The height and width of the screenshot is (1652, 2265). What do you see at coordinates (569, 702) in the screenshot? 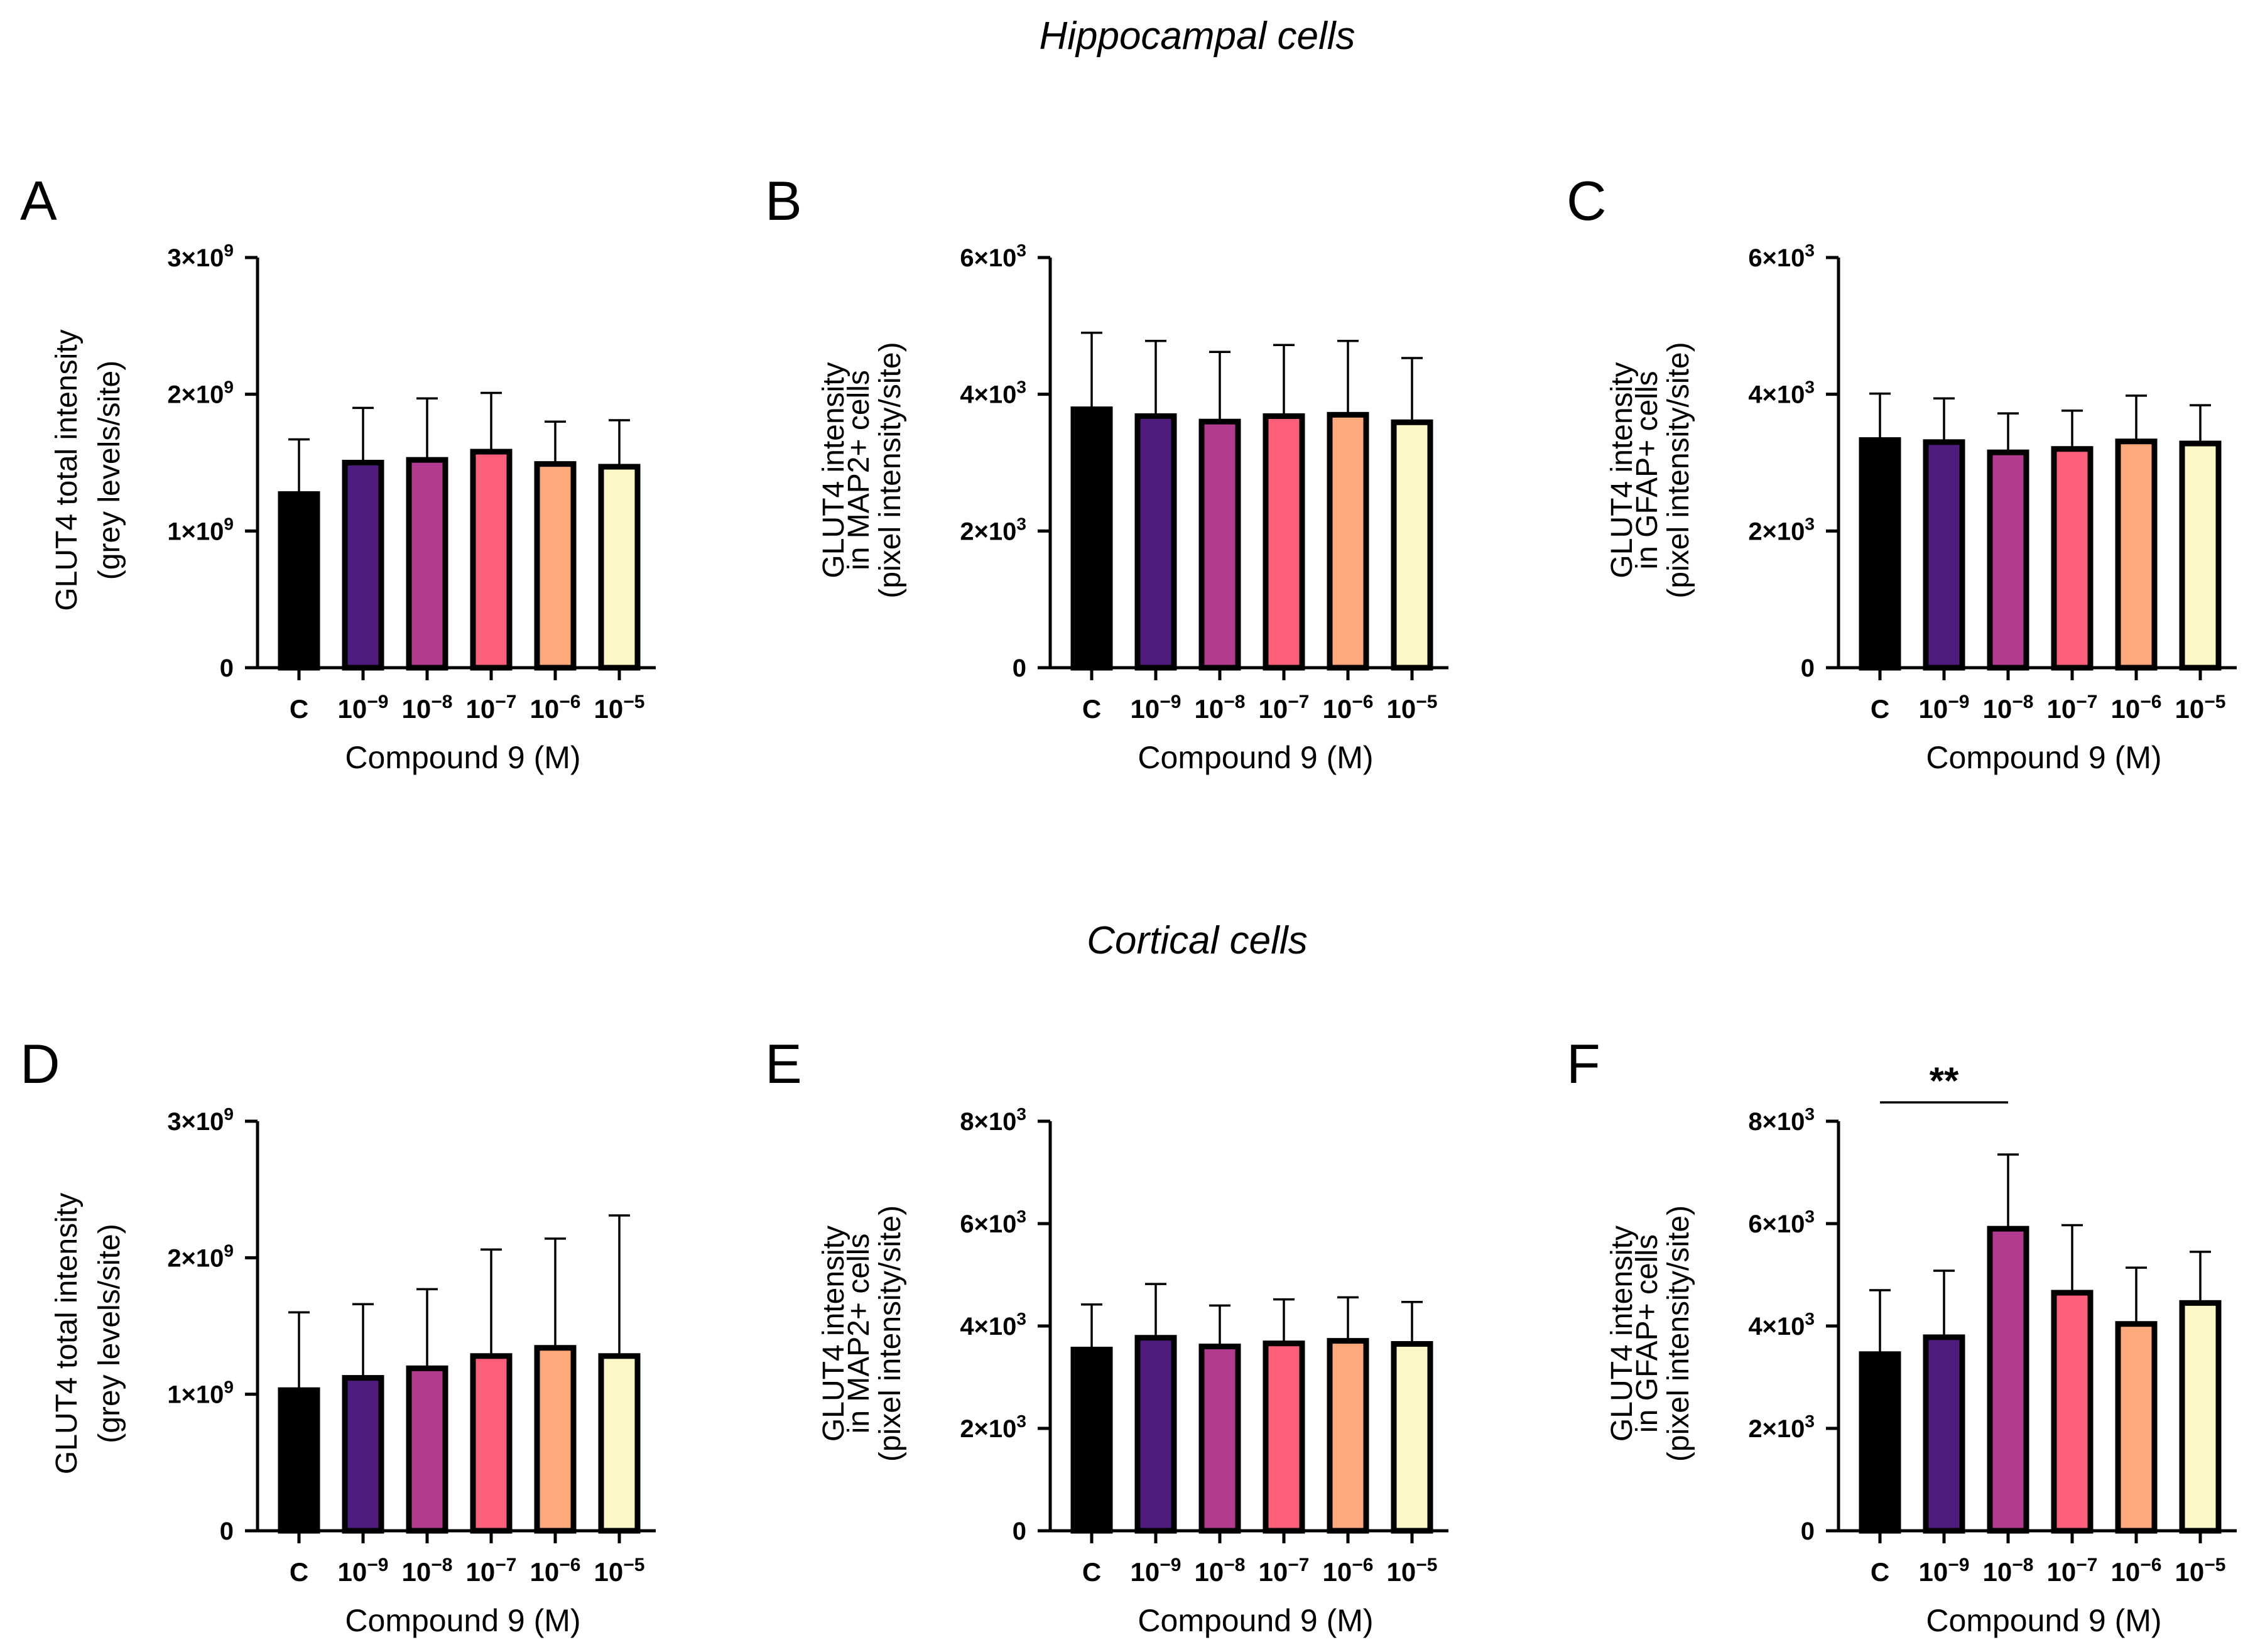
I see `x-tick-label-exp: −6` at bounding box center [569, 702].